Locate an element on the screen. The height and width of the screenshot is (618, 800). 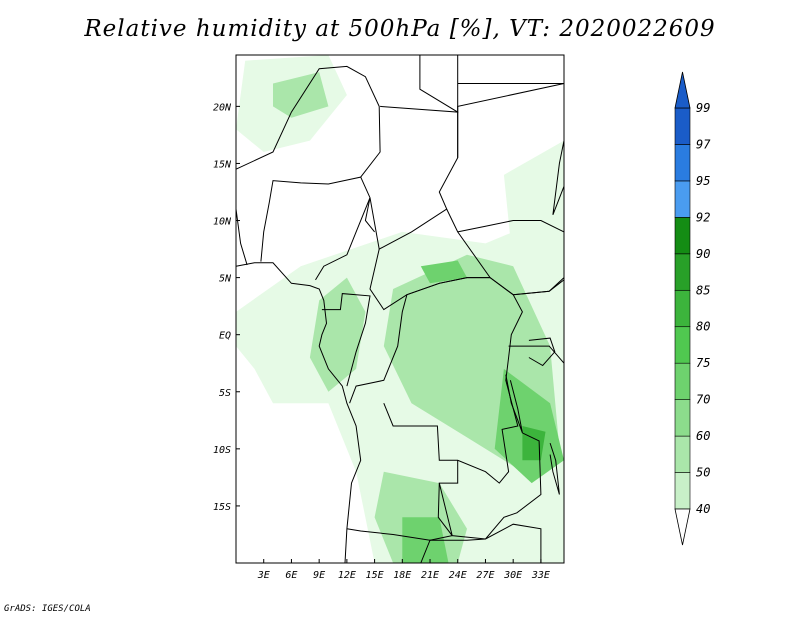
lake-victoria is located at coordinates (542, 352).